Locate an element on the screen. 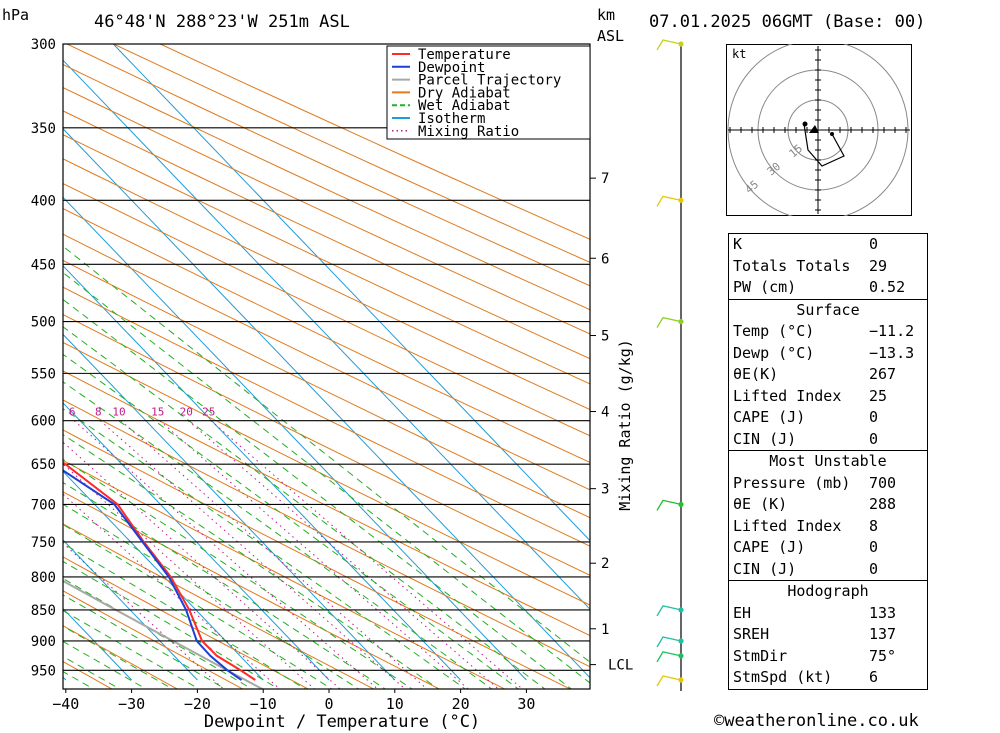 This screenshot has width=1000, height=733. mu-cin-value: 0 is located at coordinates (874, 568).